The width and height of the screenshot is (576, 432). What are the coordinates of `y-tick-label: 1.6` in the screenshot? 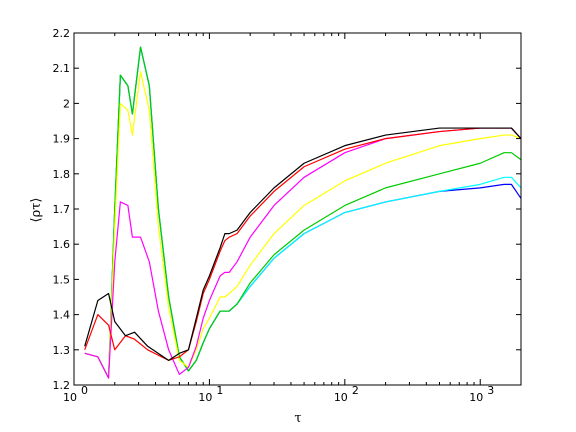 It's located at (62, 244).